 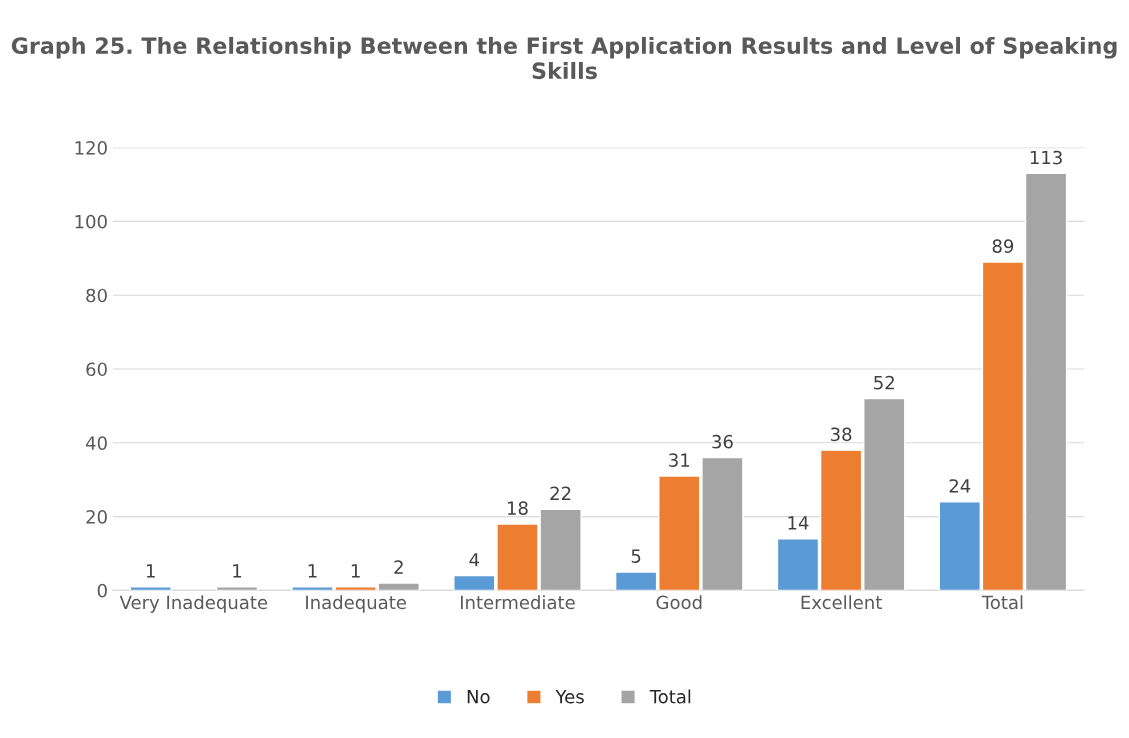 I want to click on data-label: 36, so click(x=722, y=441).